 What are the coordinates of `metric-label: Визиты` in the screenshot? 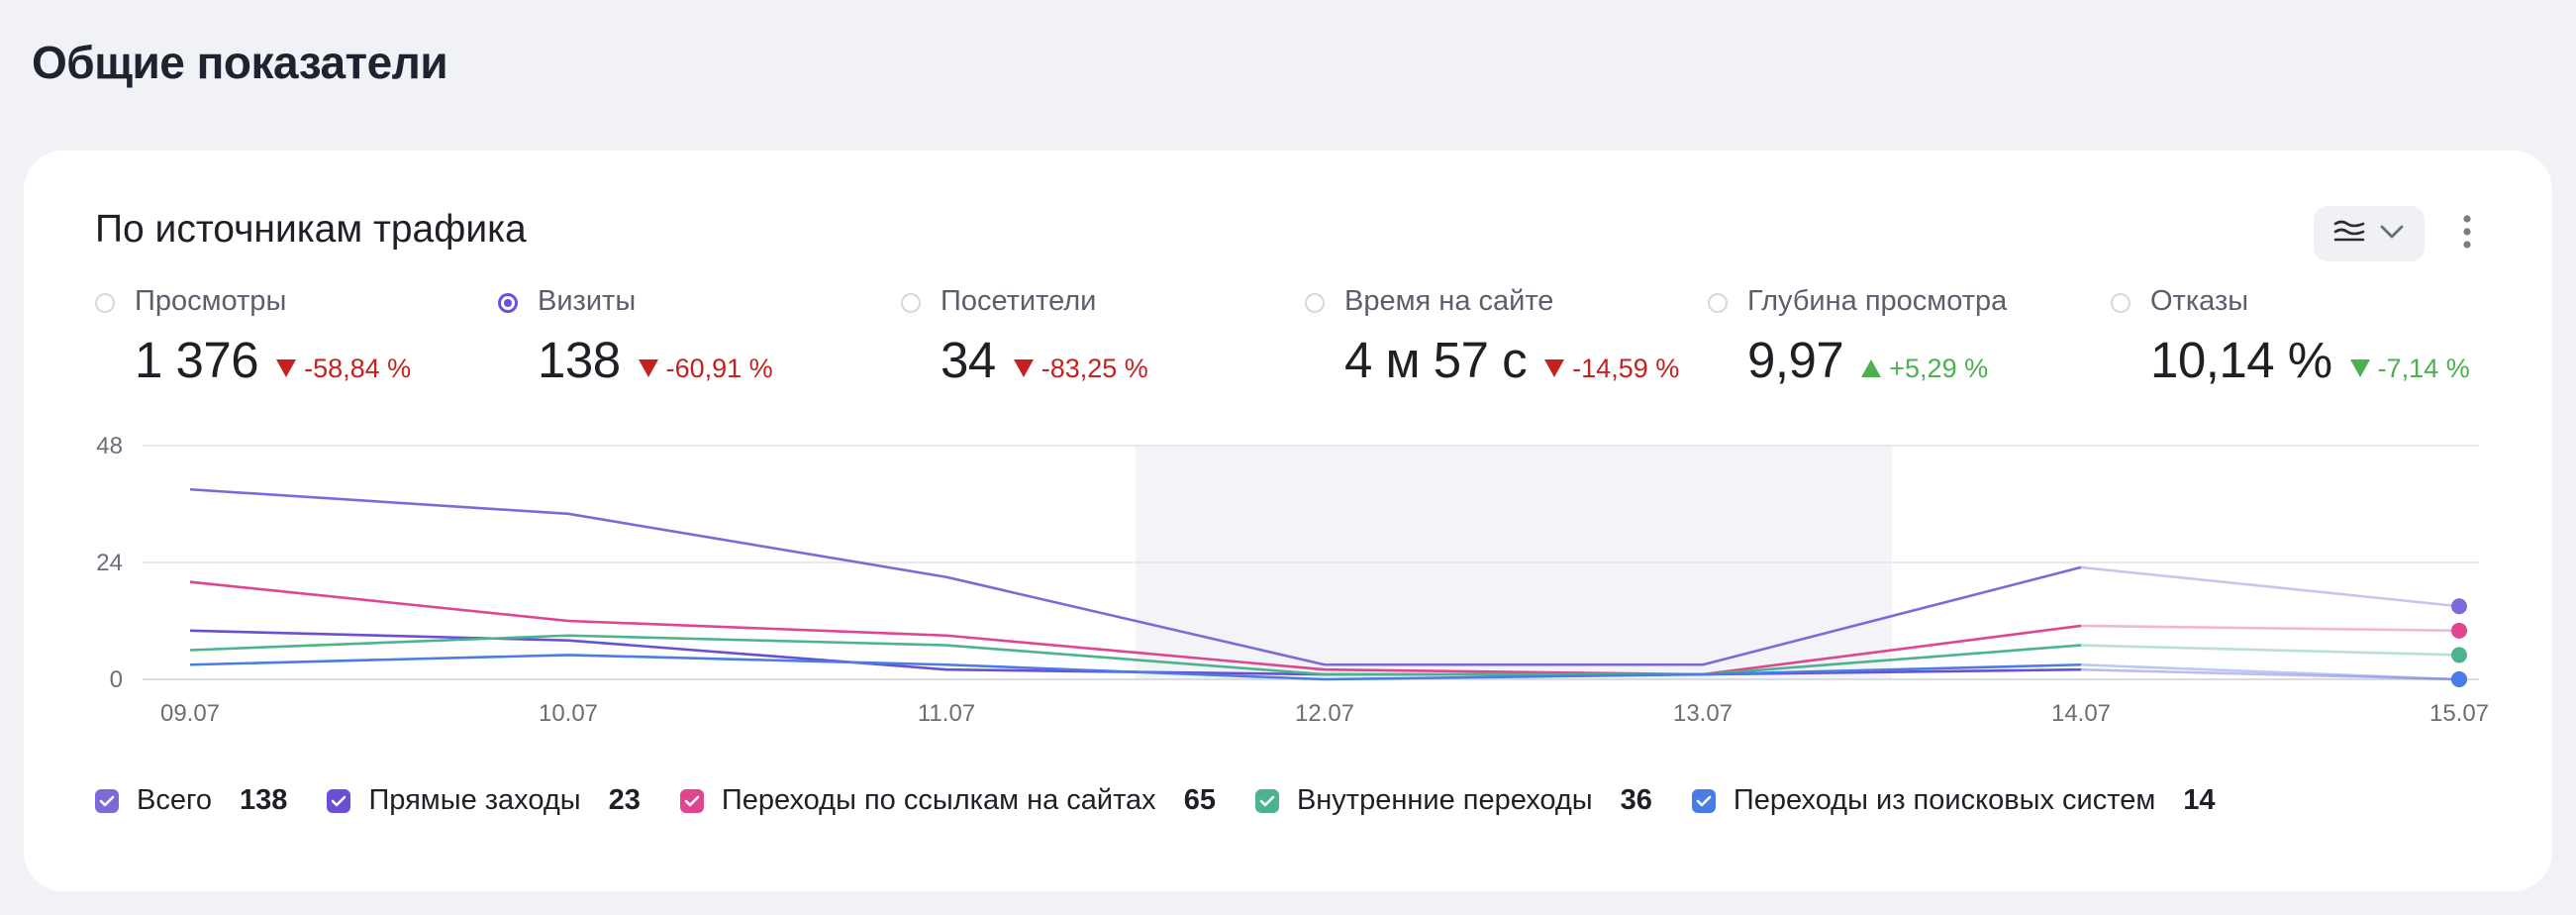 It's located at (587, 301).